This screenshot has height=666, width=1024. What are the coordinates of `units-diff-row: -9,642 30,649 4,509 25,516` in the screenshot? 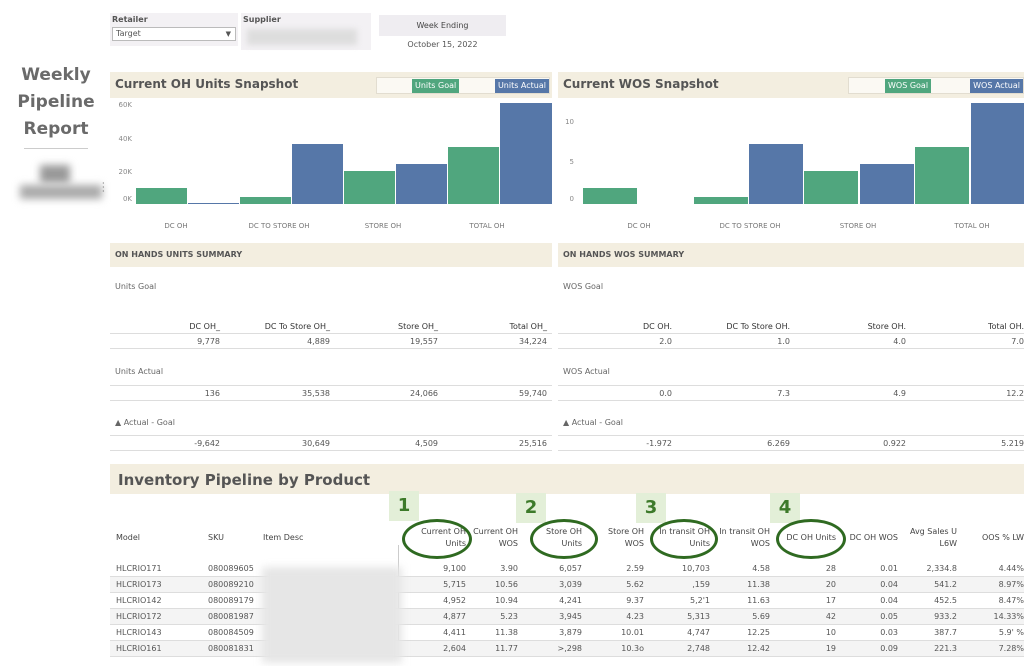 It's located at (331, 443).